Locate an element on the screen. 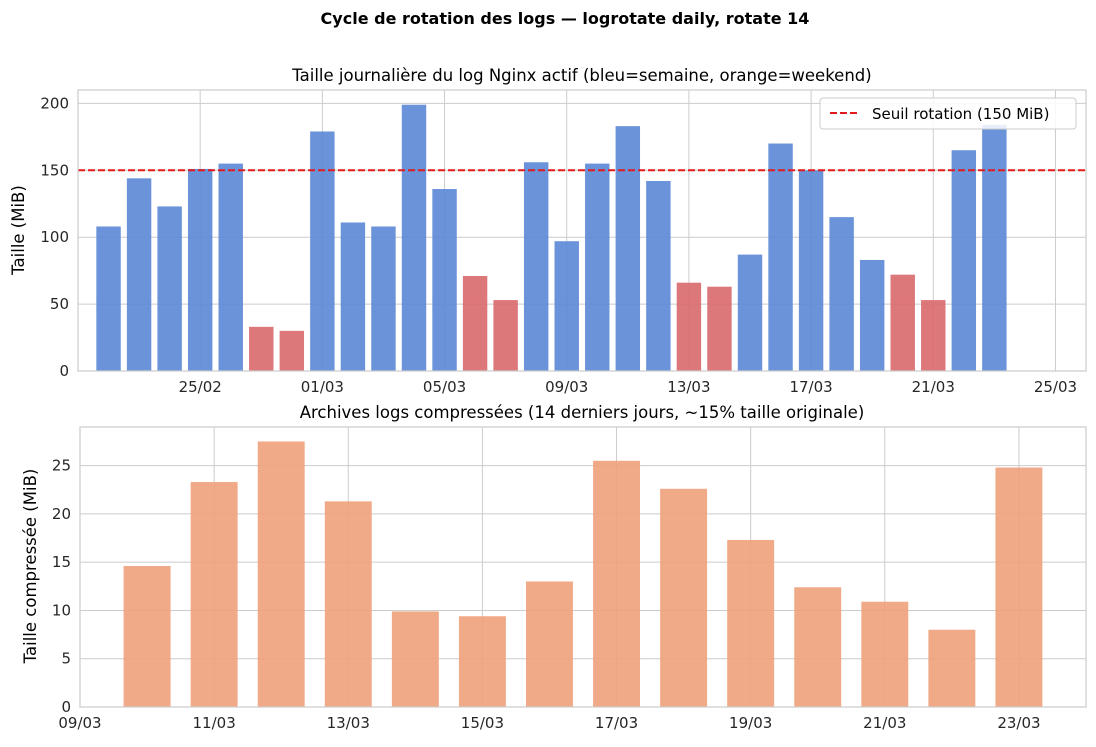 This screenshot has width=1096, height=747. top-y-tick-labels: 0 50 100 150 200 is located at coordinates (54, 237).